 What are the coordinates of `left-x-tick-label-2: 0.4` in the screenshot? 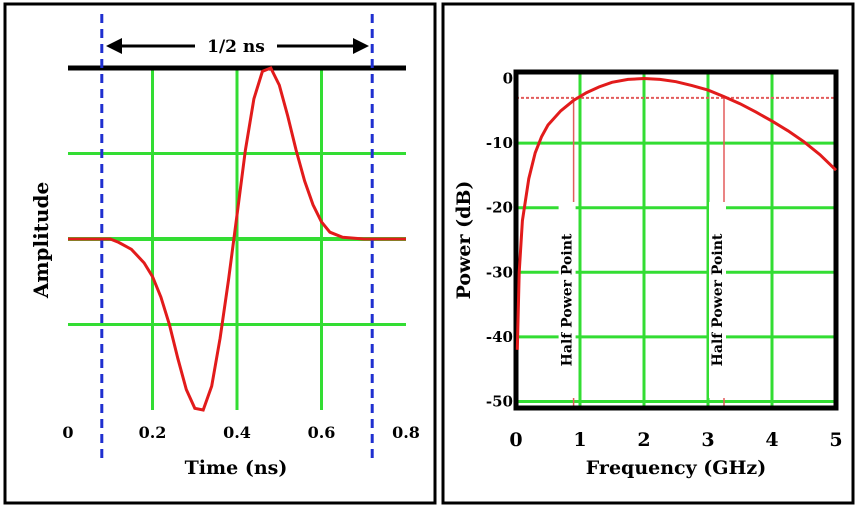 It's located at (237, 432).